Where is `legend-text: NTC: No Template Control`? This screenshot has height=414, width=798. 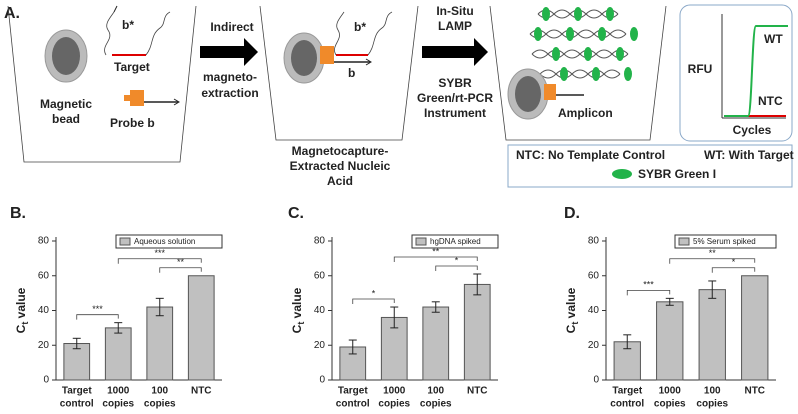
legend-text: NTC: No Template Control is located at coordinates (590, 155).